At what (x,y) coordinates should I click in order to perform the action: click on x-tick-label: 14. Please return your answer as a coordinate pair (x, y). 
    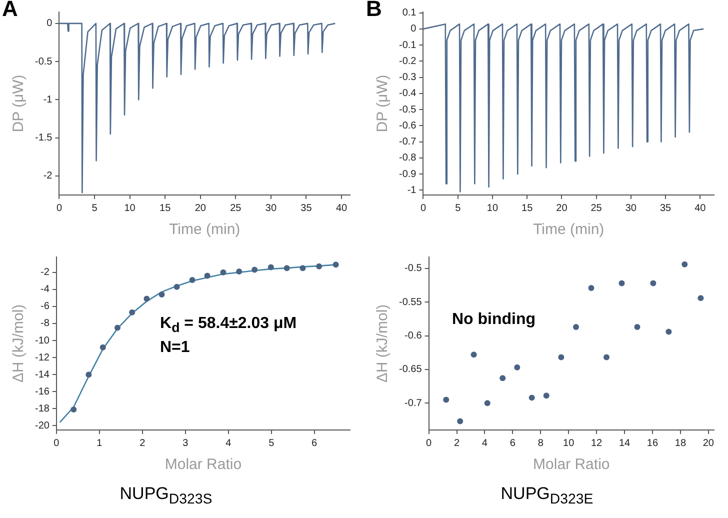
    Looking at the image, I should click on (624, 443).